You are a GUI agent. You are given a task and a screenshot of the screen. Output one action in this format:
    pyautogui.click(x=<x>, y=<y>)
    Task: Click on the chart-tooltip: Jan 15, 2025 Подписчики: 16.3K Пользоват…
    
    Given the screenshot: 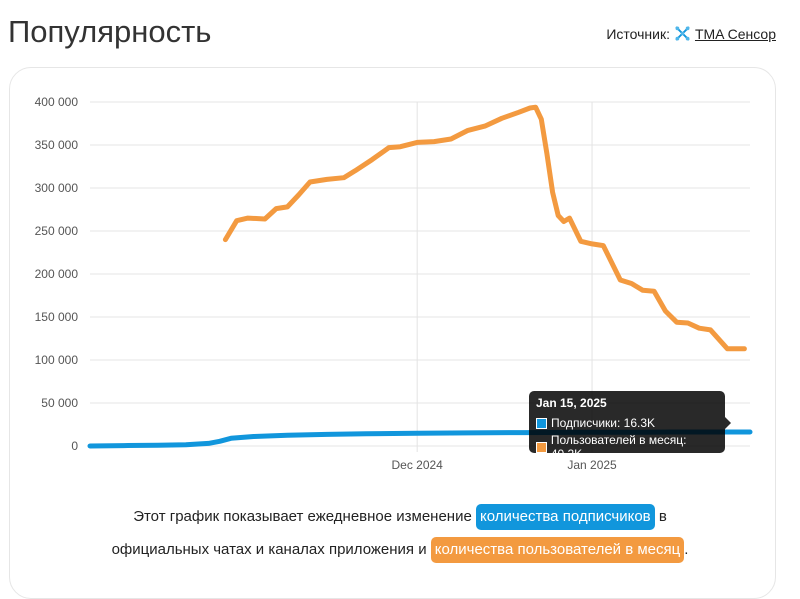 What is the action you would take?
    pyautogui.click(x=630, y=426)
    